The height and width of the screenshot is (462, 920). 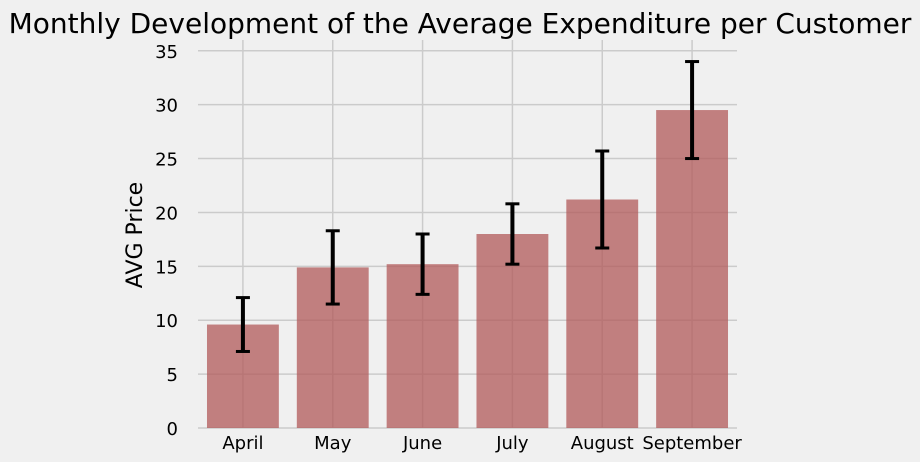 I want to click on y-tick-label: 30, so click(x=166, y=106).